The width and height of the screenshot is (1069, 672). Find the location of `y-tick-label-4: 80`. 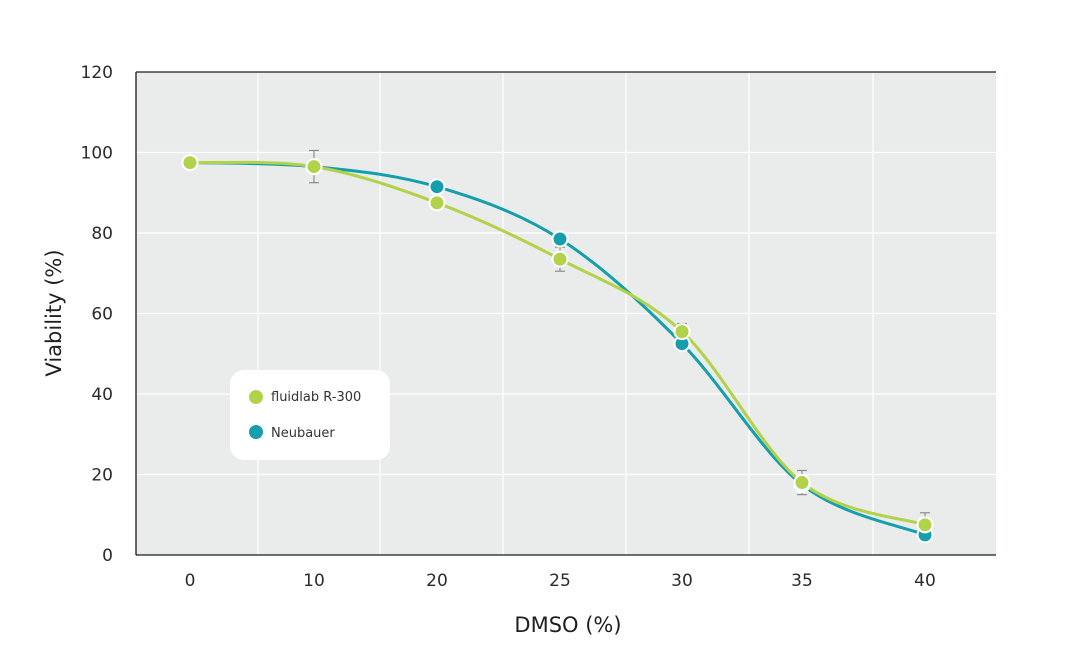

y-tick-label-4: 80 is located at coordinates (102, 234).